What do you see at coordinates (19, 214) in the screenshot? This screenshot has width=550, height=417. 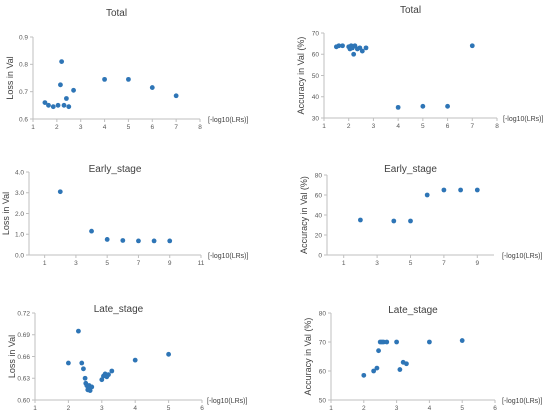 I see `y-tick-label: 2.0` at bounding box center [19, 214].